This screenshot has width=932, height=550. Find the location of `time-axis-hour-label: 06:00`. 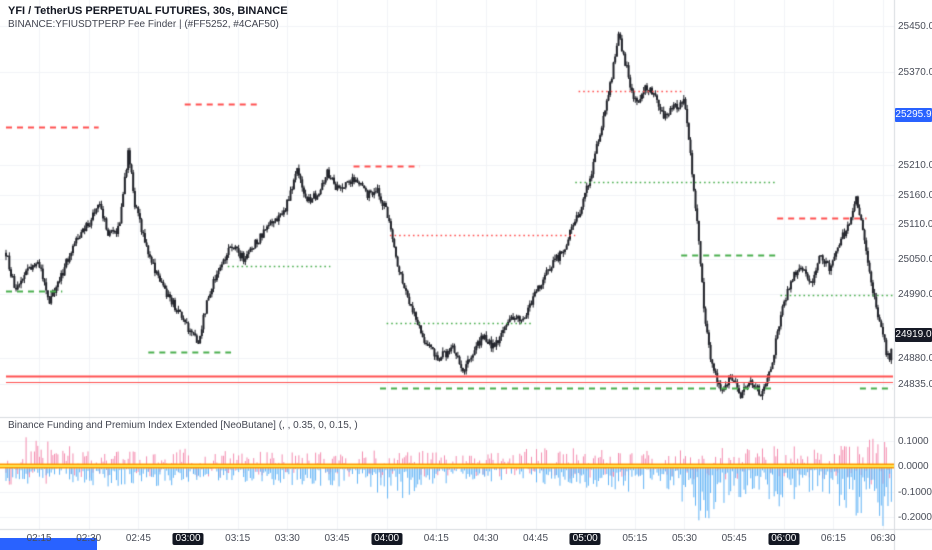

time-axis-hour-label: 06:00 is located at coordinates (784, 539).